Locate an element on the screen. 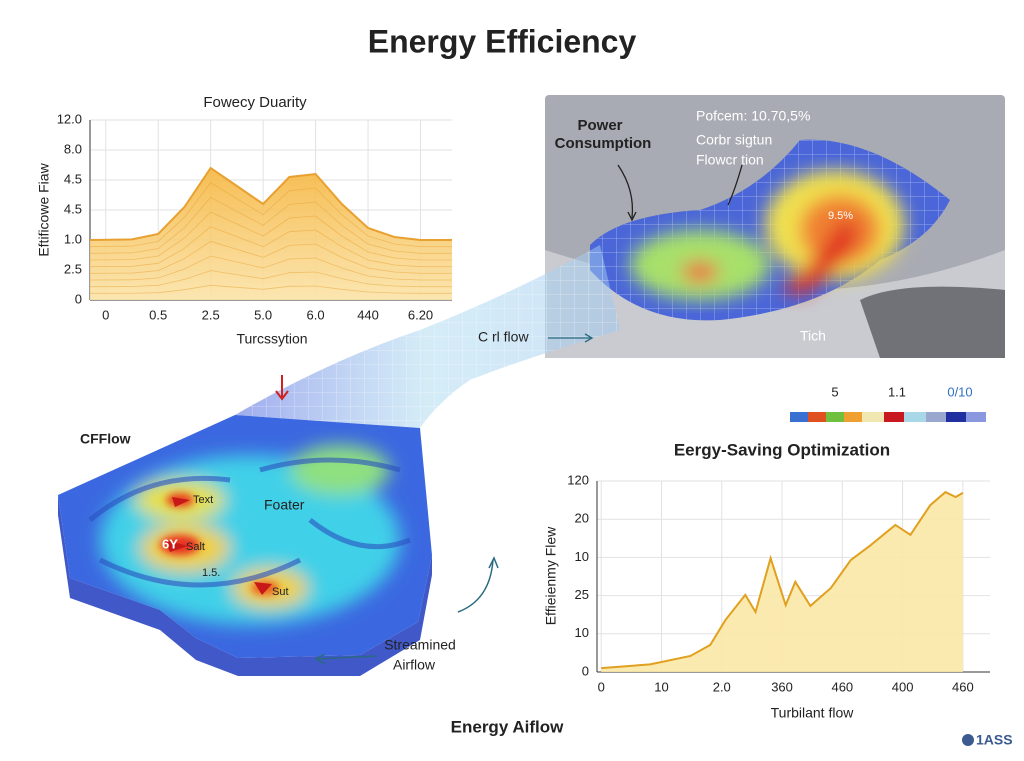 Image resolution: width=1024 pixels, height=761 pixels. page-title: Energy Efficiency is located at coordinates (502, 41).